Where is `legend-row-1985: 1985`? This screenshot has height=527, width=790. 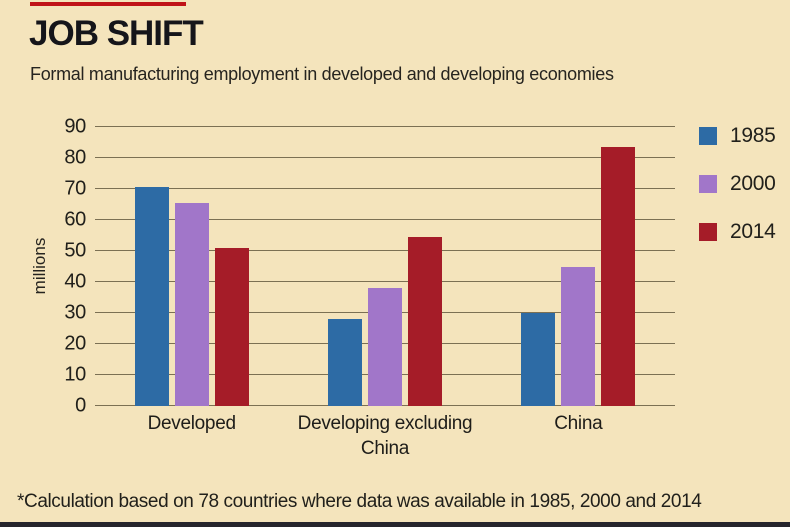
legend-row-1985: 1985 is located at coordinates (737, 136).